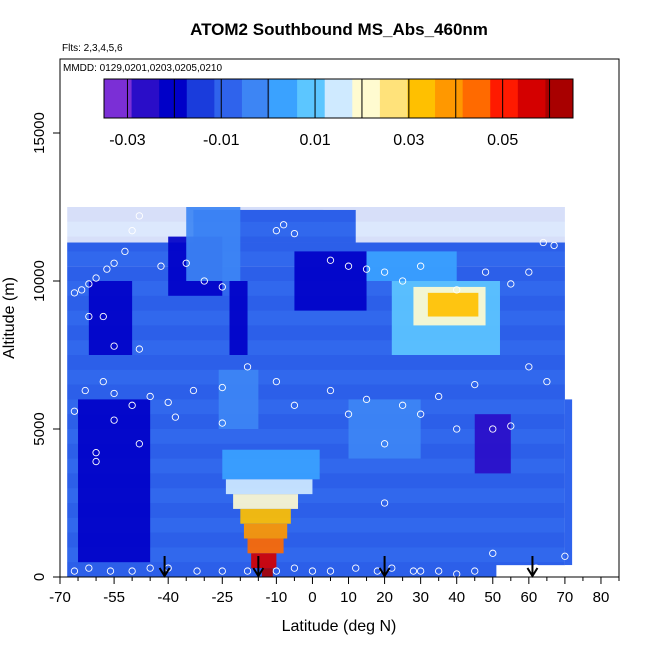  I want to click on colorbar-tick-label: -0.03, so click(127, 140).